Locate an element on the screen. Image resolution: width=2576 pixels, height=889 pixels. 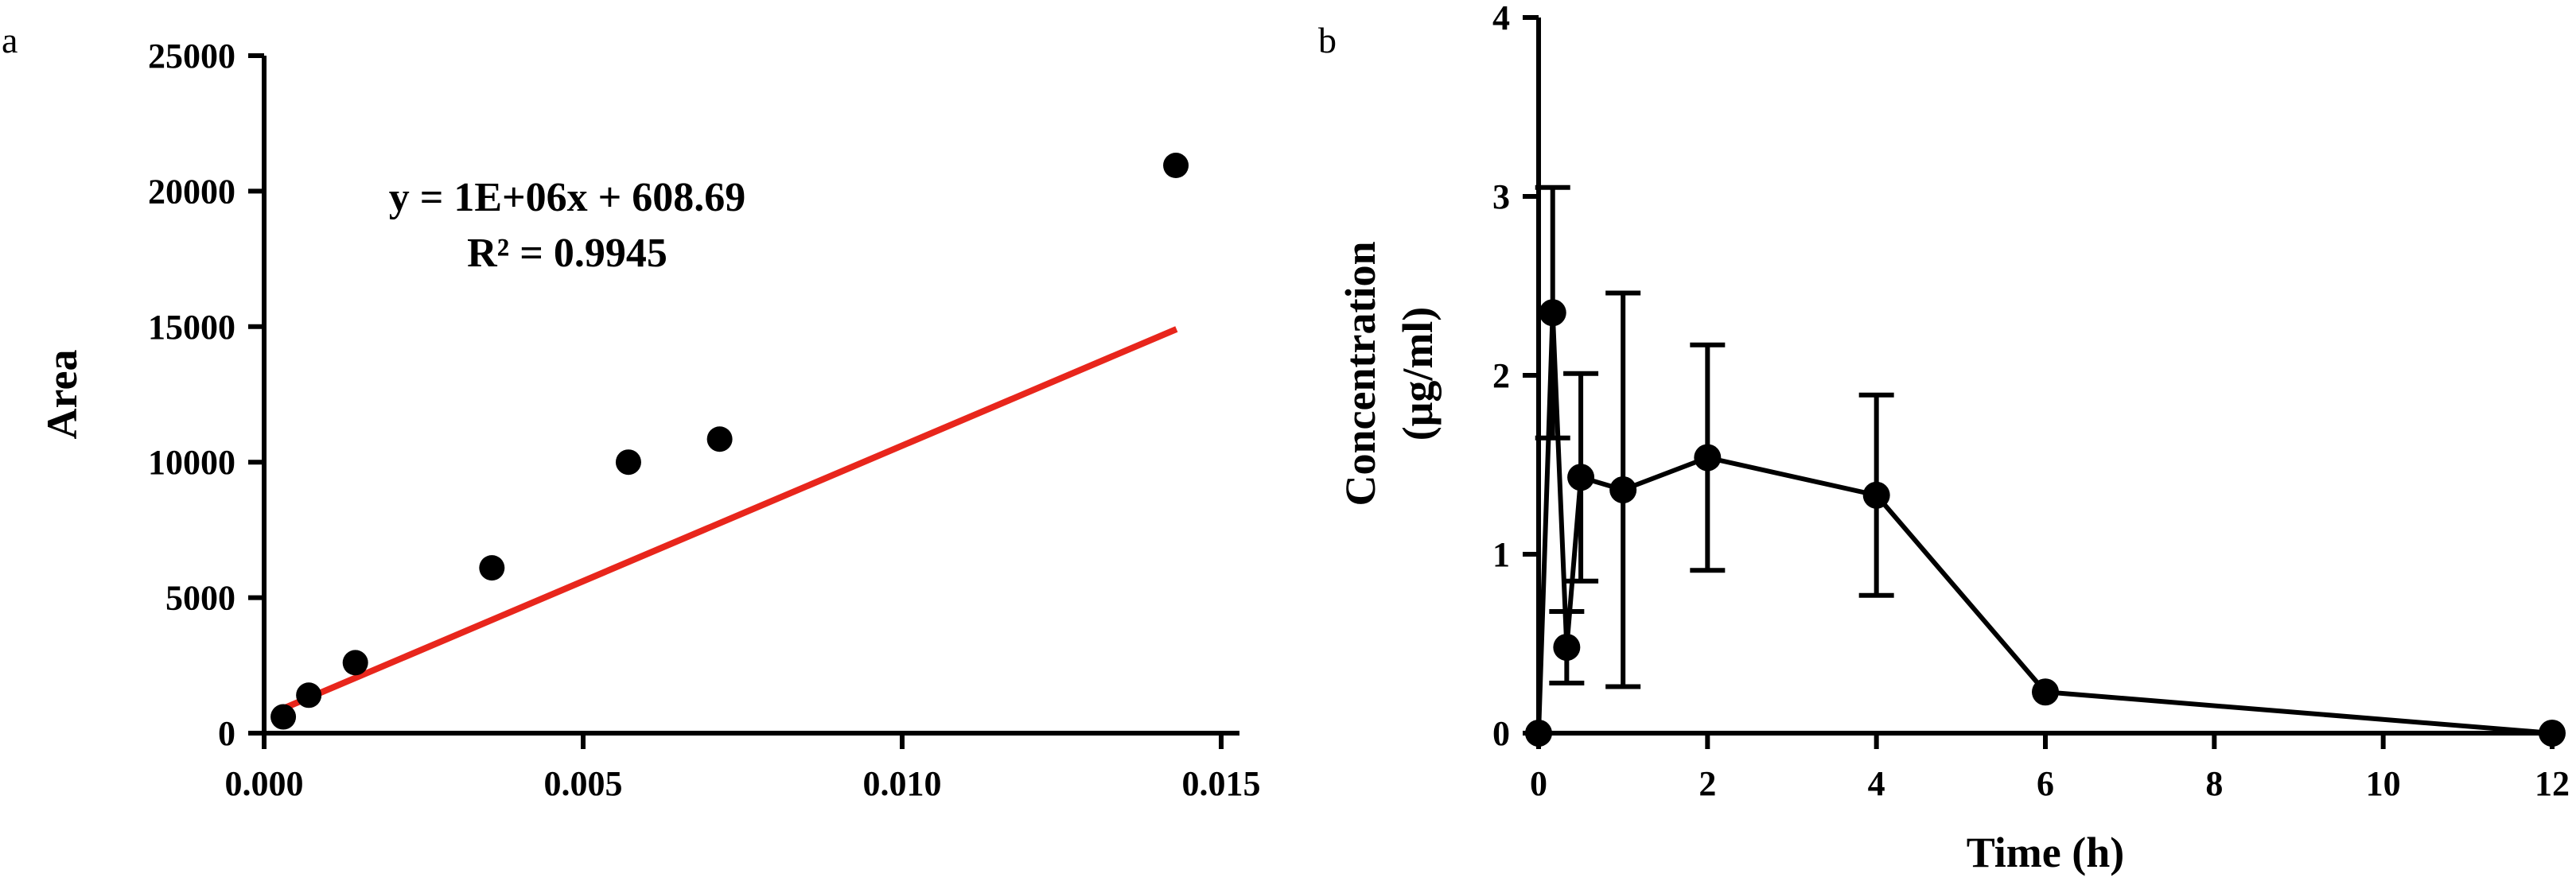
panel-b-x-tick-label: 4 is located at coordinates (1877, 784).